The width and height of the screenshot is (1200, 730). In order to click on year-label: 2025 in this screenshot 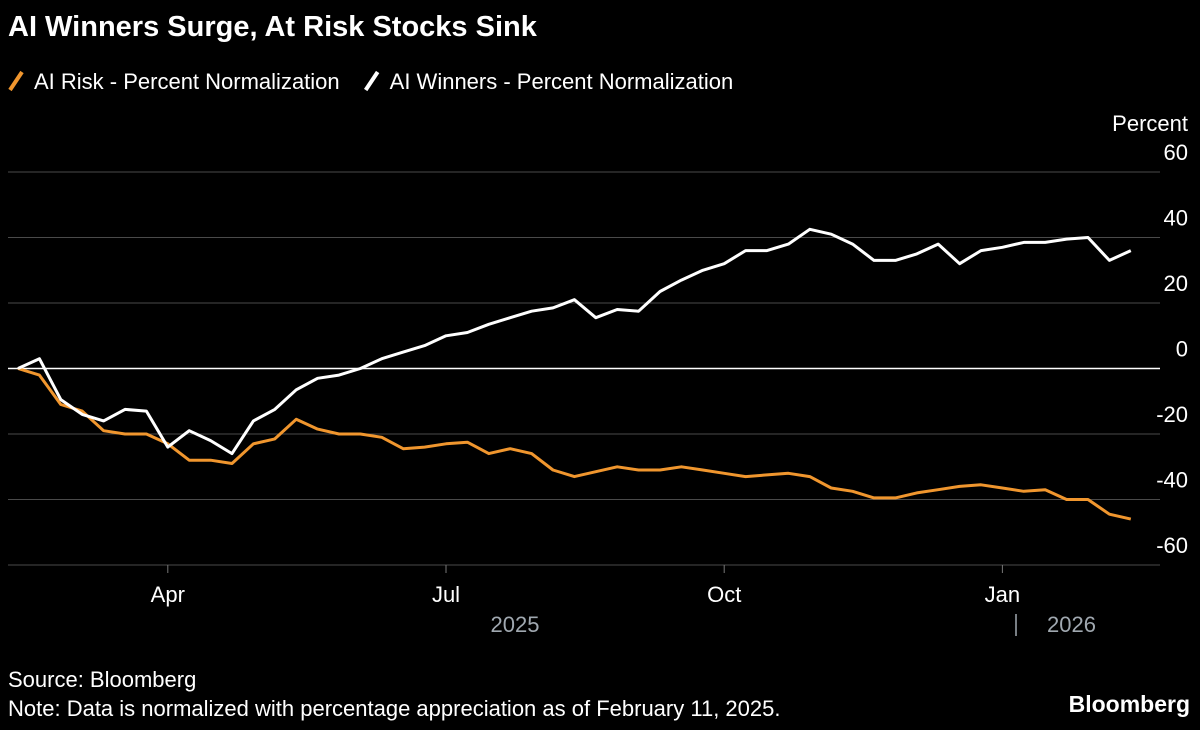, I will do `click(515, 624)`.